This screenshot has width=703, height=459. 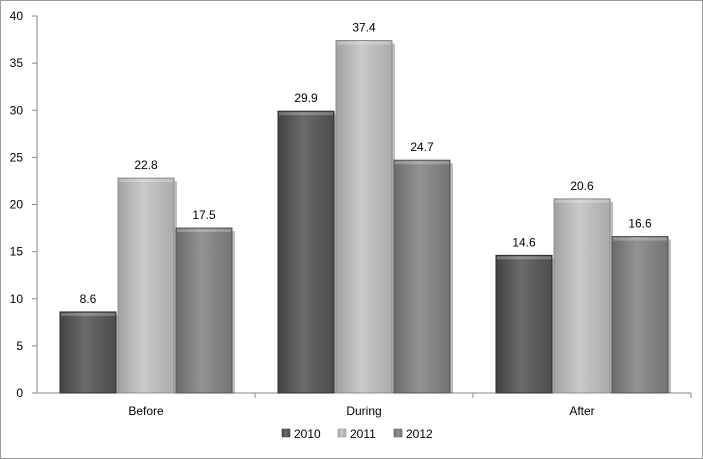 What do you see at coordinates (398, 433) in the screenshot?
I see `legend-swatch-2012` at bounding box center [398, 433].